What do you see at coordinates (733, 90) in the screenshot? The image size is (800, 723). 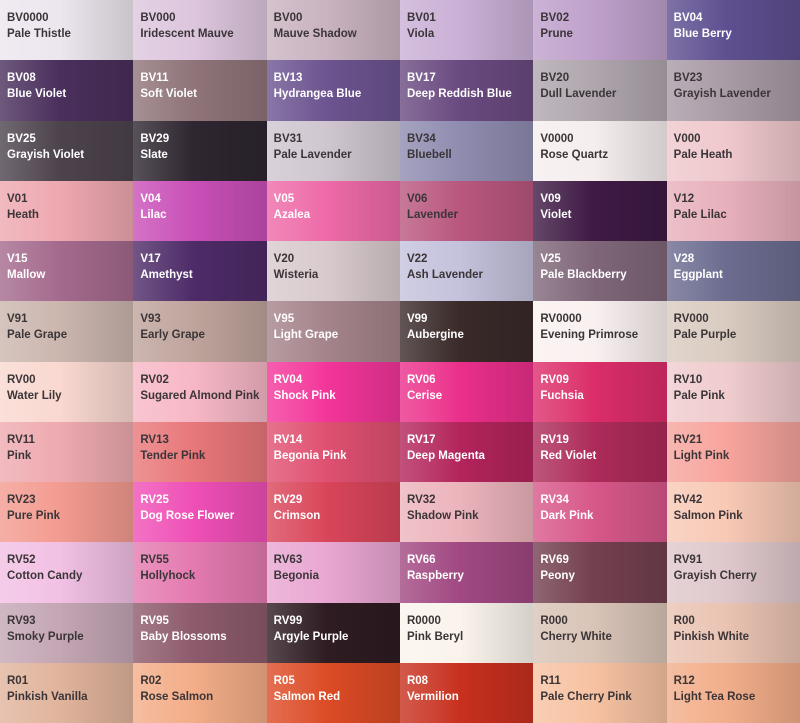 I see `color-swatch: BV23 Grayish Lavender` at bounding box center [733, 90].